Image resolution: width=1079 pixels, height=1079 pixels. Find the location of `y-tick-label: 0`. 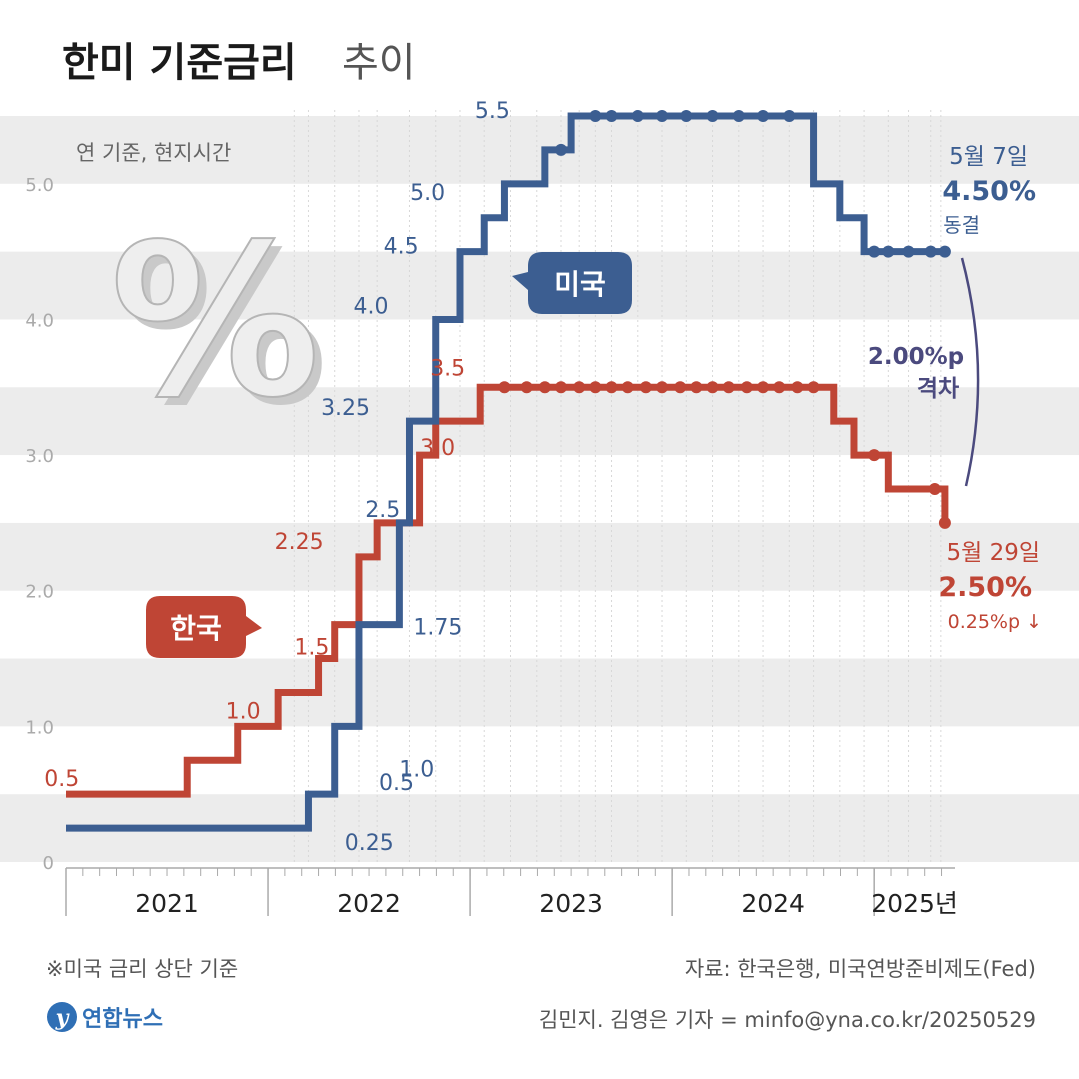

y-tick-label: 0 is located at coordinates (48, 863).